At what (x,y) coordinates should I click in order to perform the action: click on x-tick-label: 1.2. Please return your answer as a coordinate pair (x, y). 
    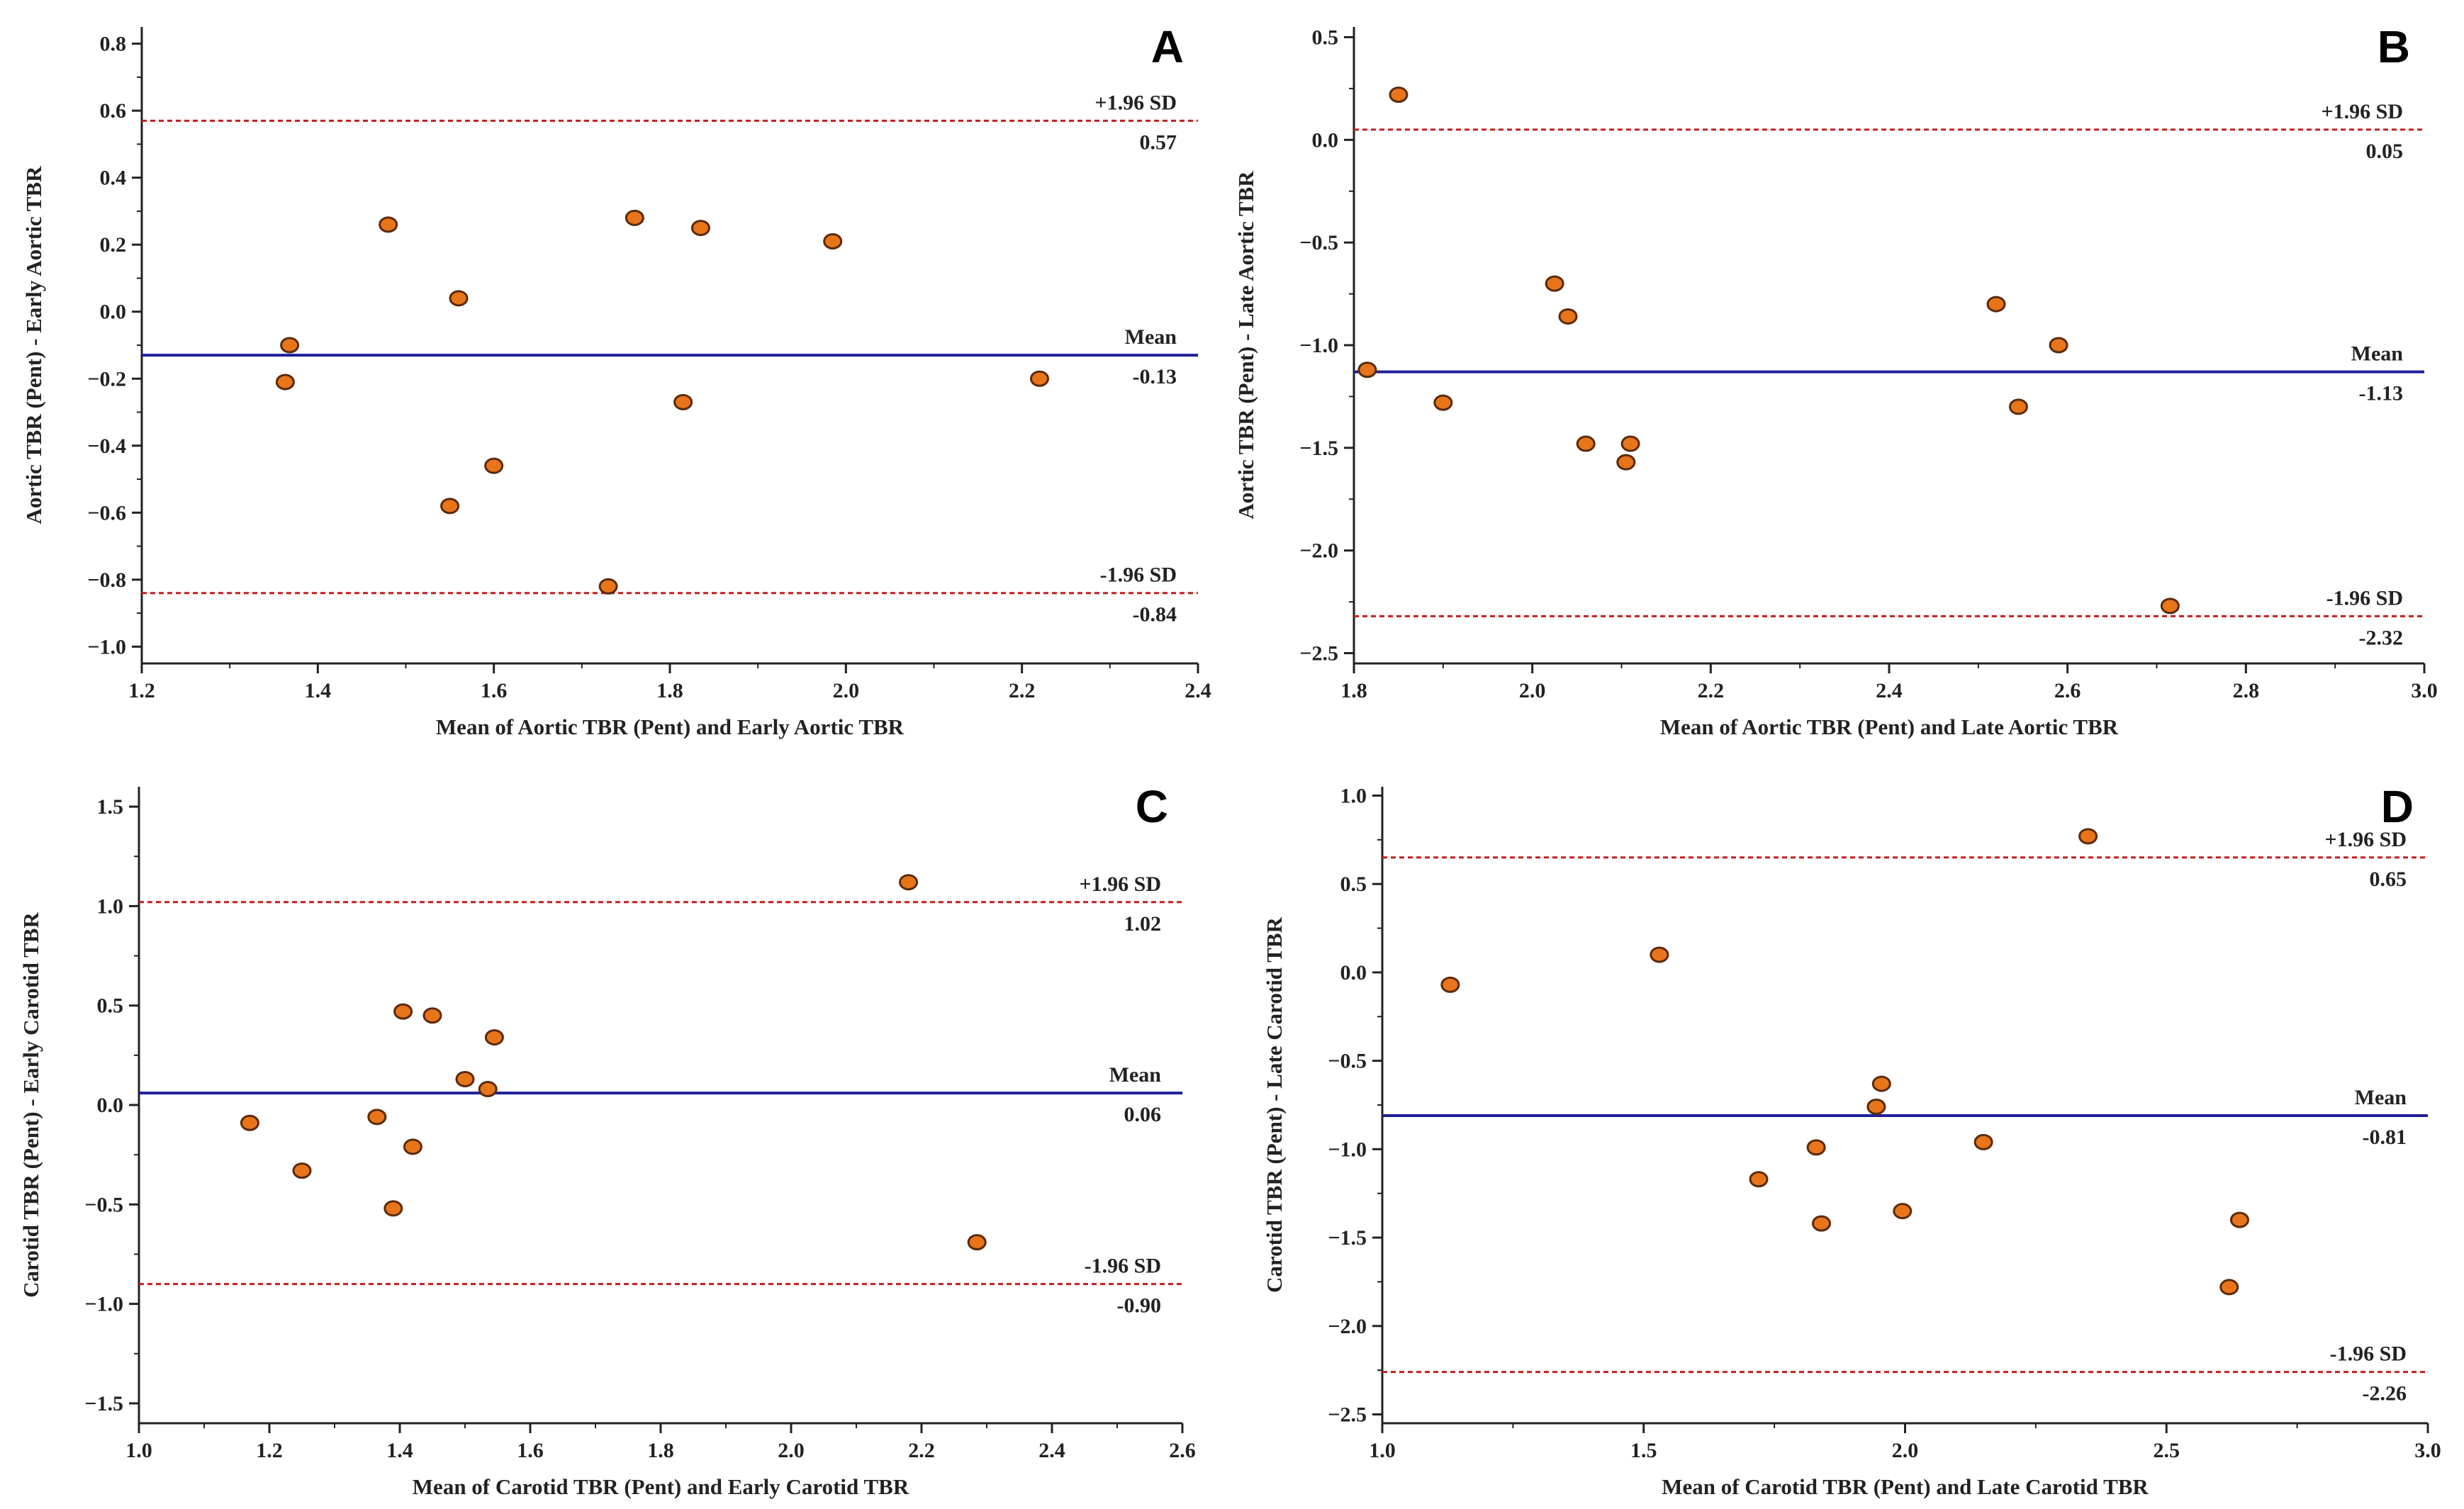
    Looking at the image, I should click on (269, 1450).